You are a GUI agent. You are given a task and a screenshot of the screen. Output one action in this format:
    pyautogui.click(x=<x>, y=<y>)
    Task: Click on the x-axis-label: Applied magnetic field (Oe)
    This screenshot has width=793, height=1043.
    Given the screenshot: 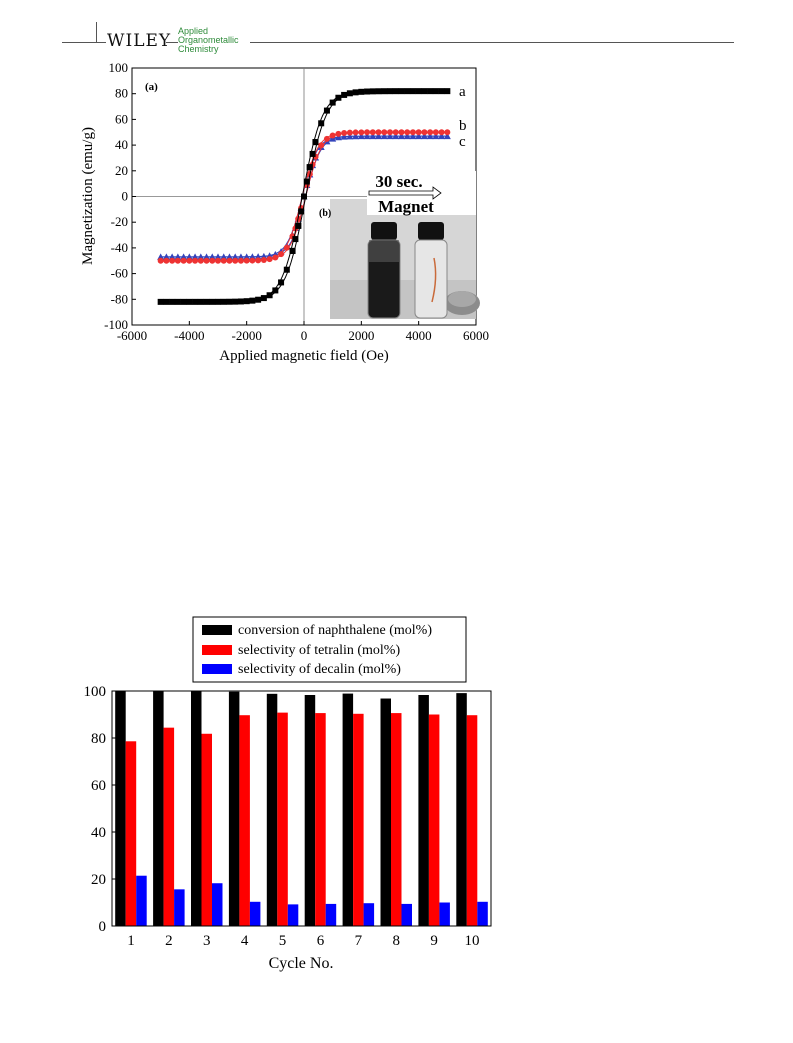 What is the action you would take?
    pyautogui.click(x=304, y=356)
    